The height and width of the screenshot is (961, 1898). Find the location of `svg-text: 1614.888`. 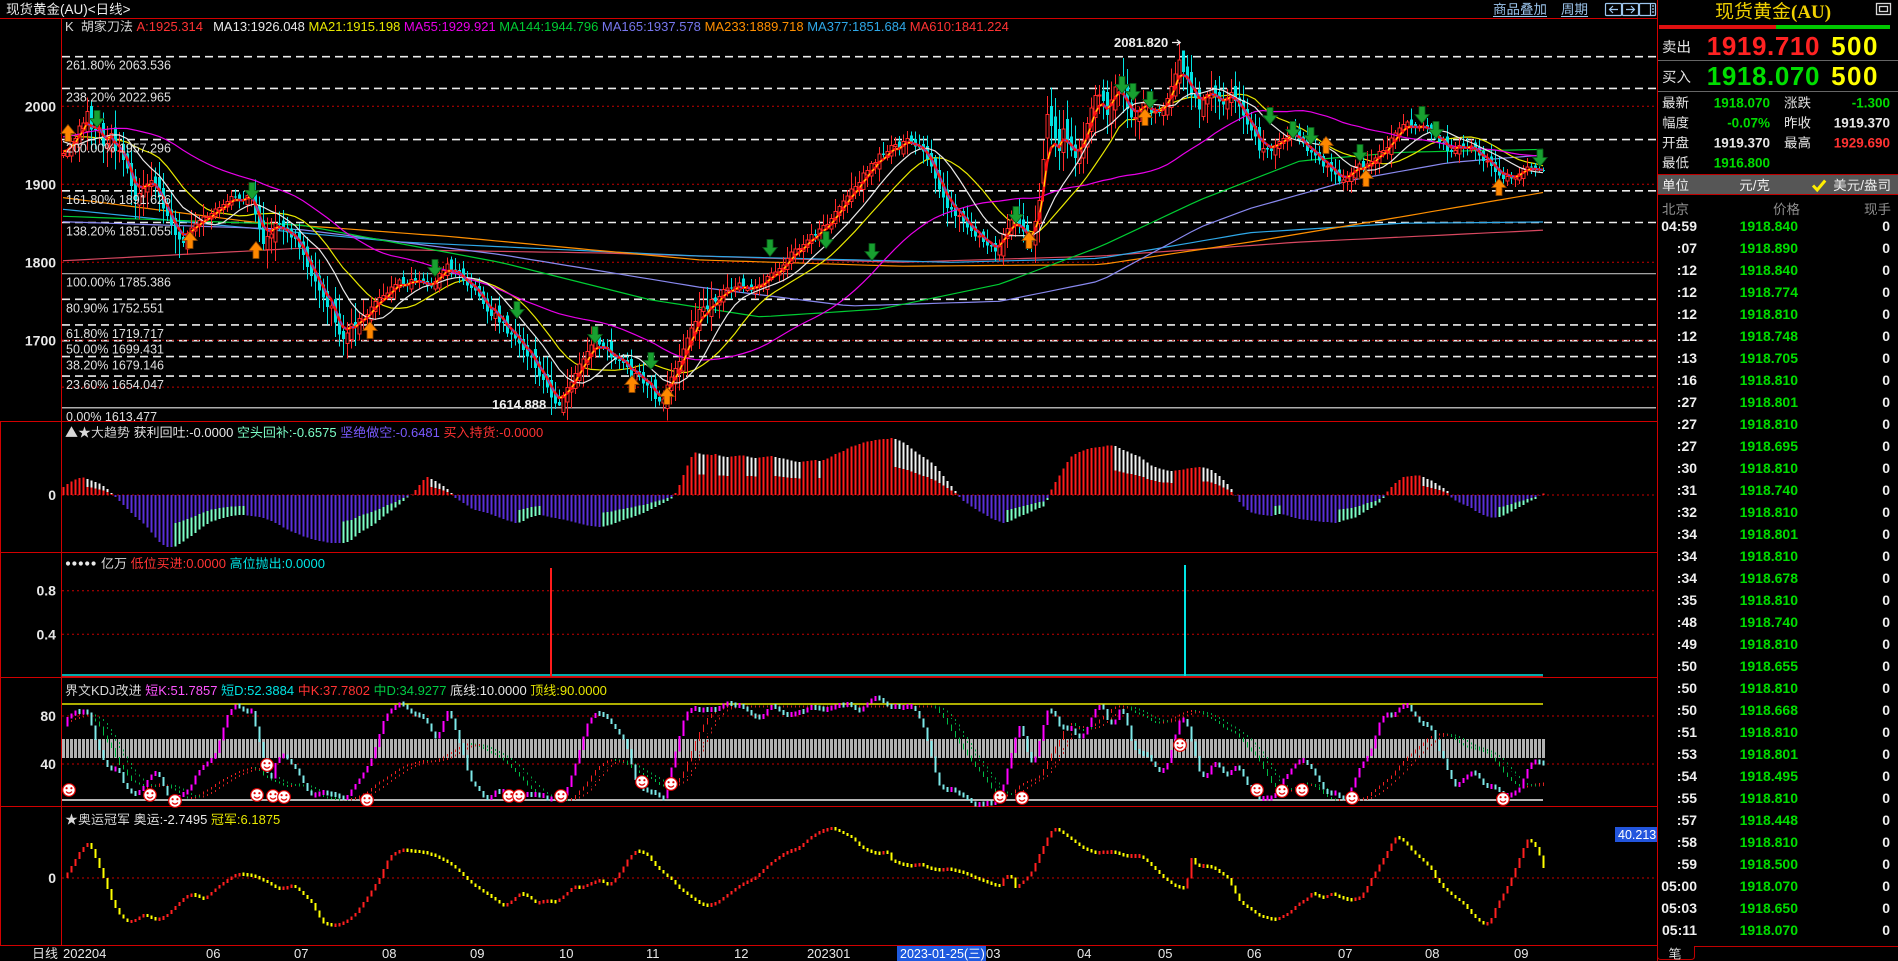

svg-text: 1614.888 is located at coordinates (519, 404).